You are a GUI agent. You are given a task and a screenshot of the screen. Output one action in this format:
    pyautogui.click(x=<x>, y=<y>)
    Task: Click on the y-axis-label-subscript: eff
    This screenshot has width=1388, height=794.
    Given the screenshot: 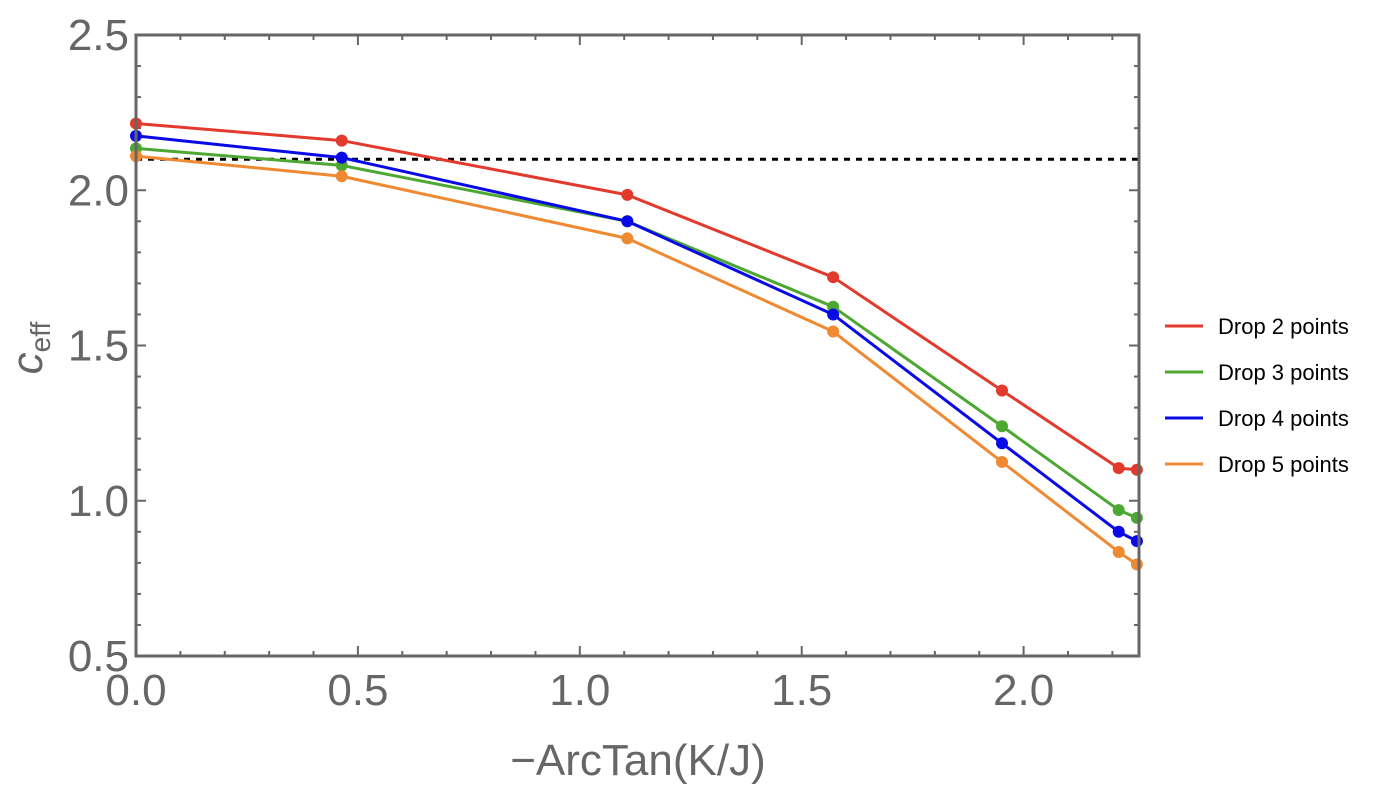 What is the action you would take?
    pyautogui.click(x=40, y=336)
    